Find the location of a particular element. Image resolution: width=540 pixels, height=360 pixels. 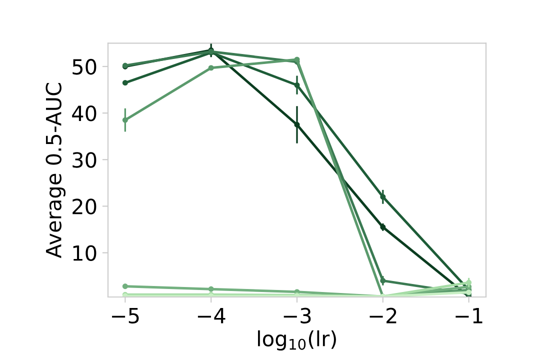

x-axis-title: log$_{10}$(lr) is located at coordinates (297, 340).